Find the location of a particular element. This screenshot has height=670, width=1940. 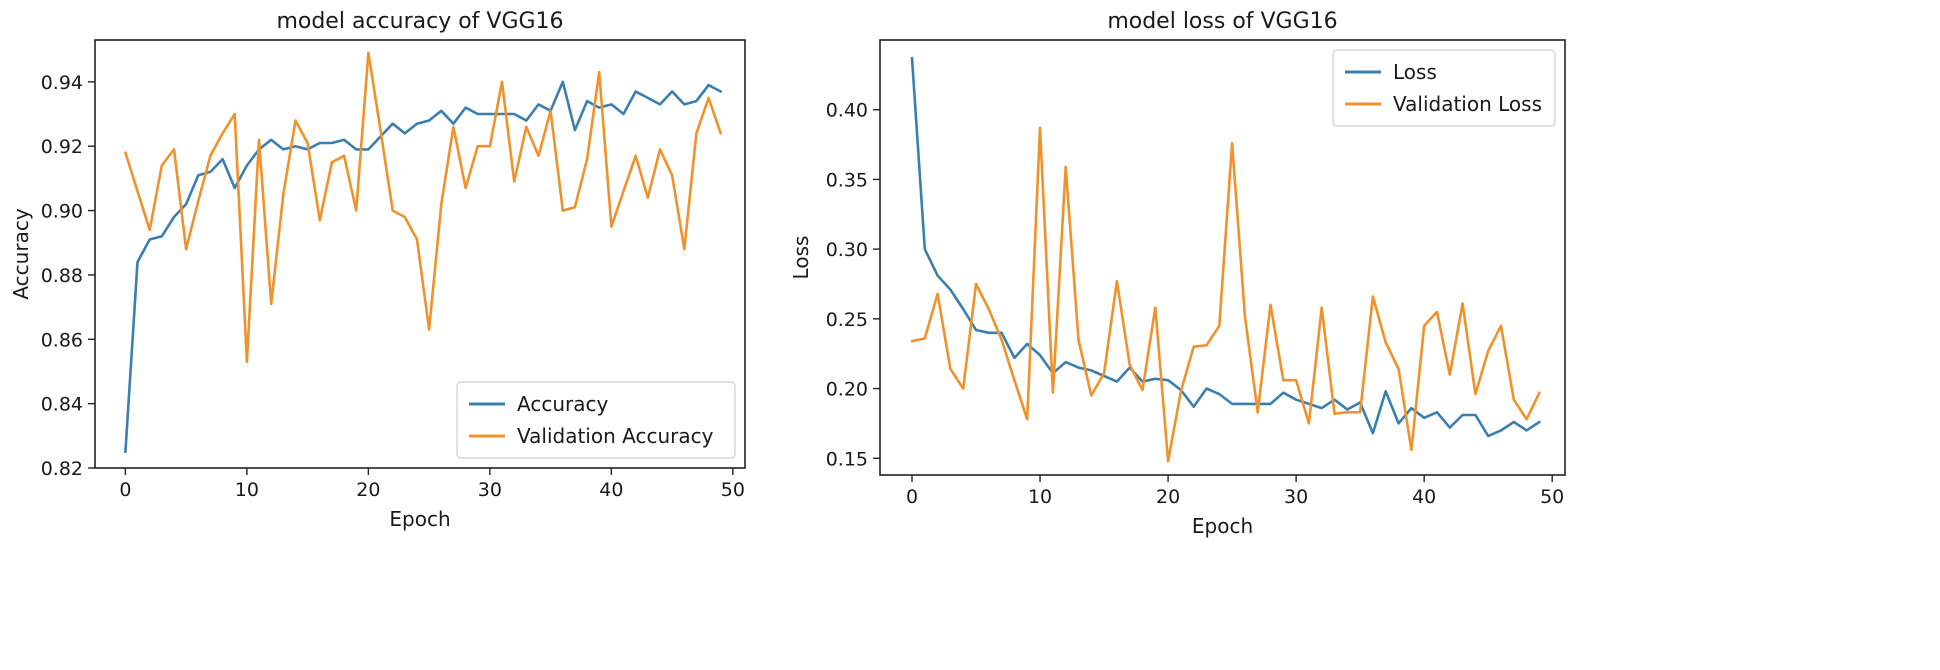

y-tick-label: 0.15 is located at coordinates (847, 459).